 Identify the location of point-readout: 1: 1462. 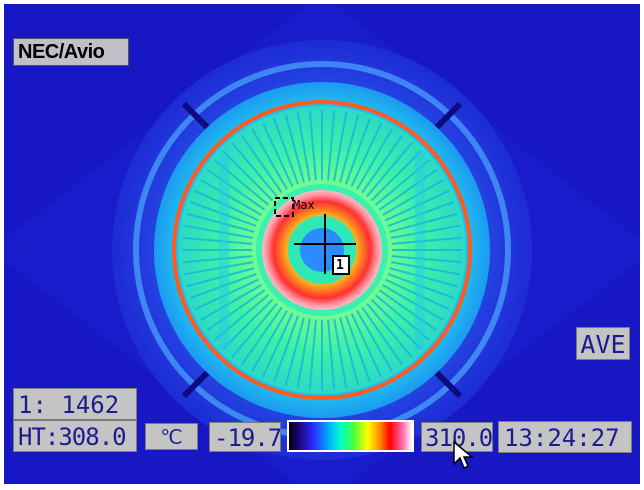
(75, 404).